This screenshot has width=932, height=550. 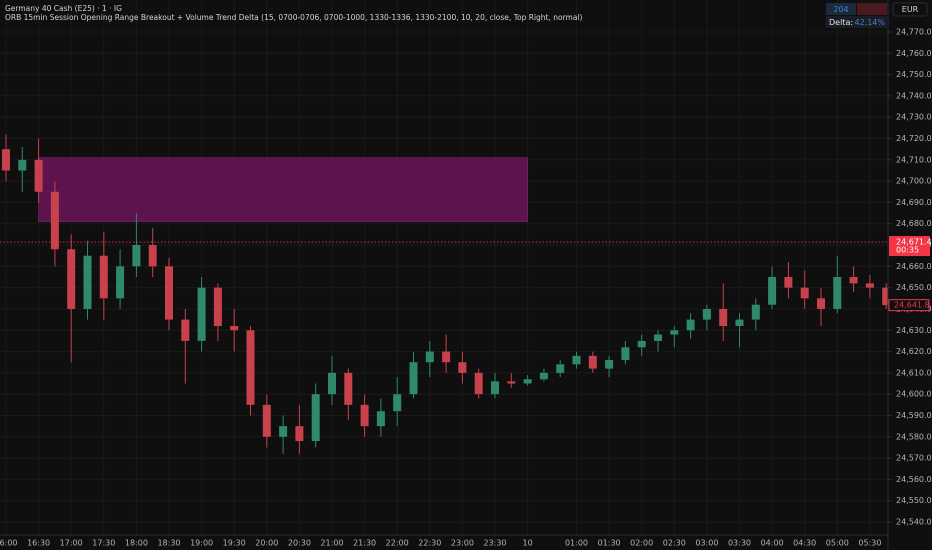 I want to click on buy-volume: 204, so click(x=840, y=9).